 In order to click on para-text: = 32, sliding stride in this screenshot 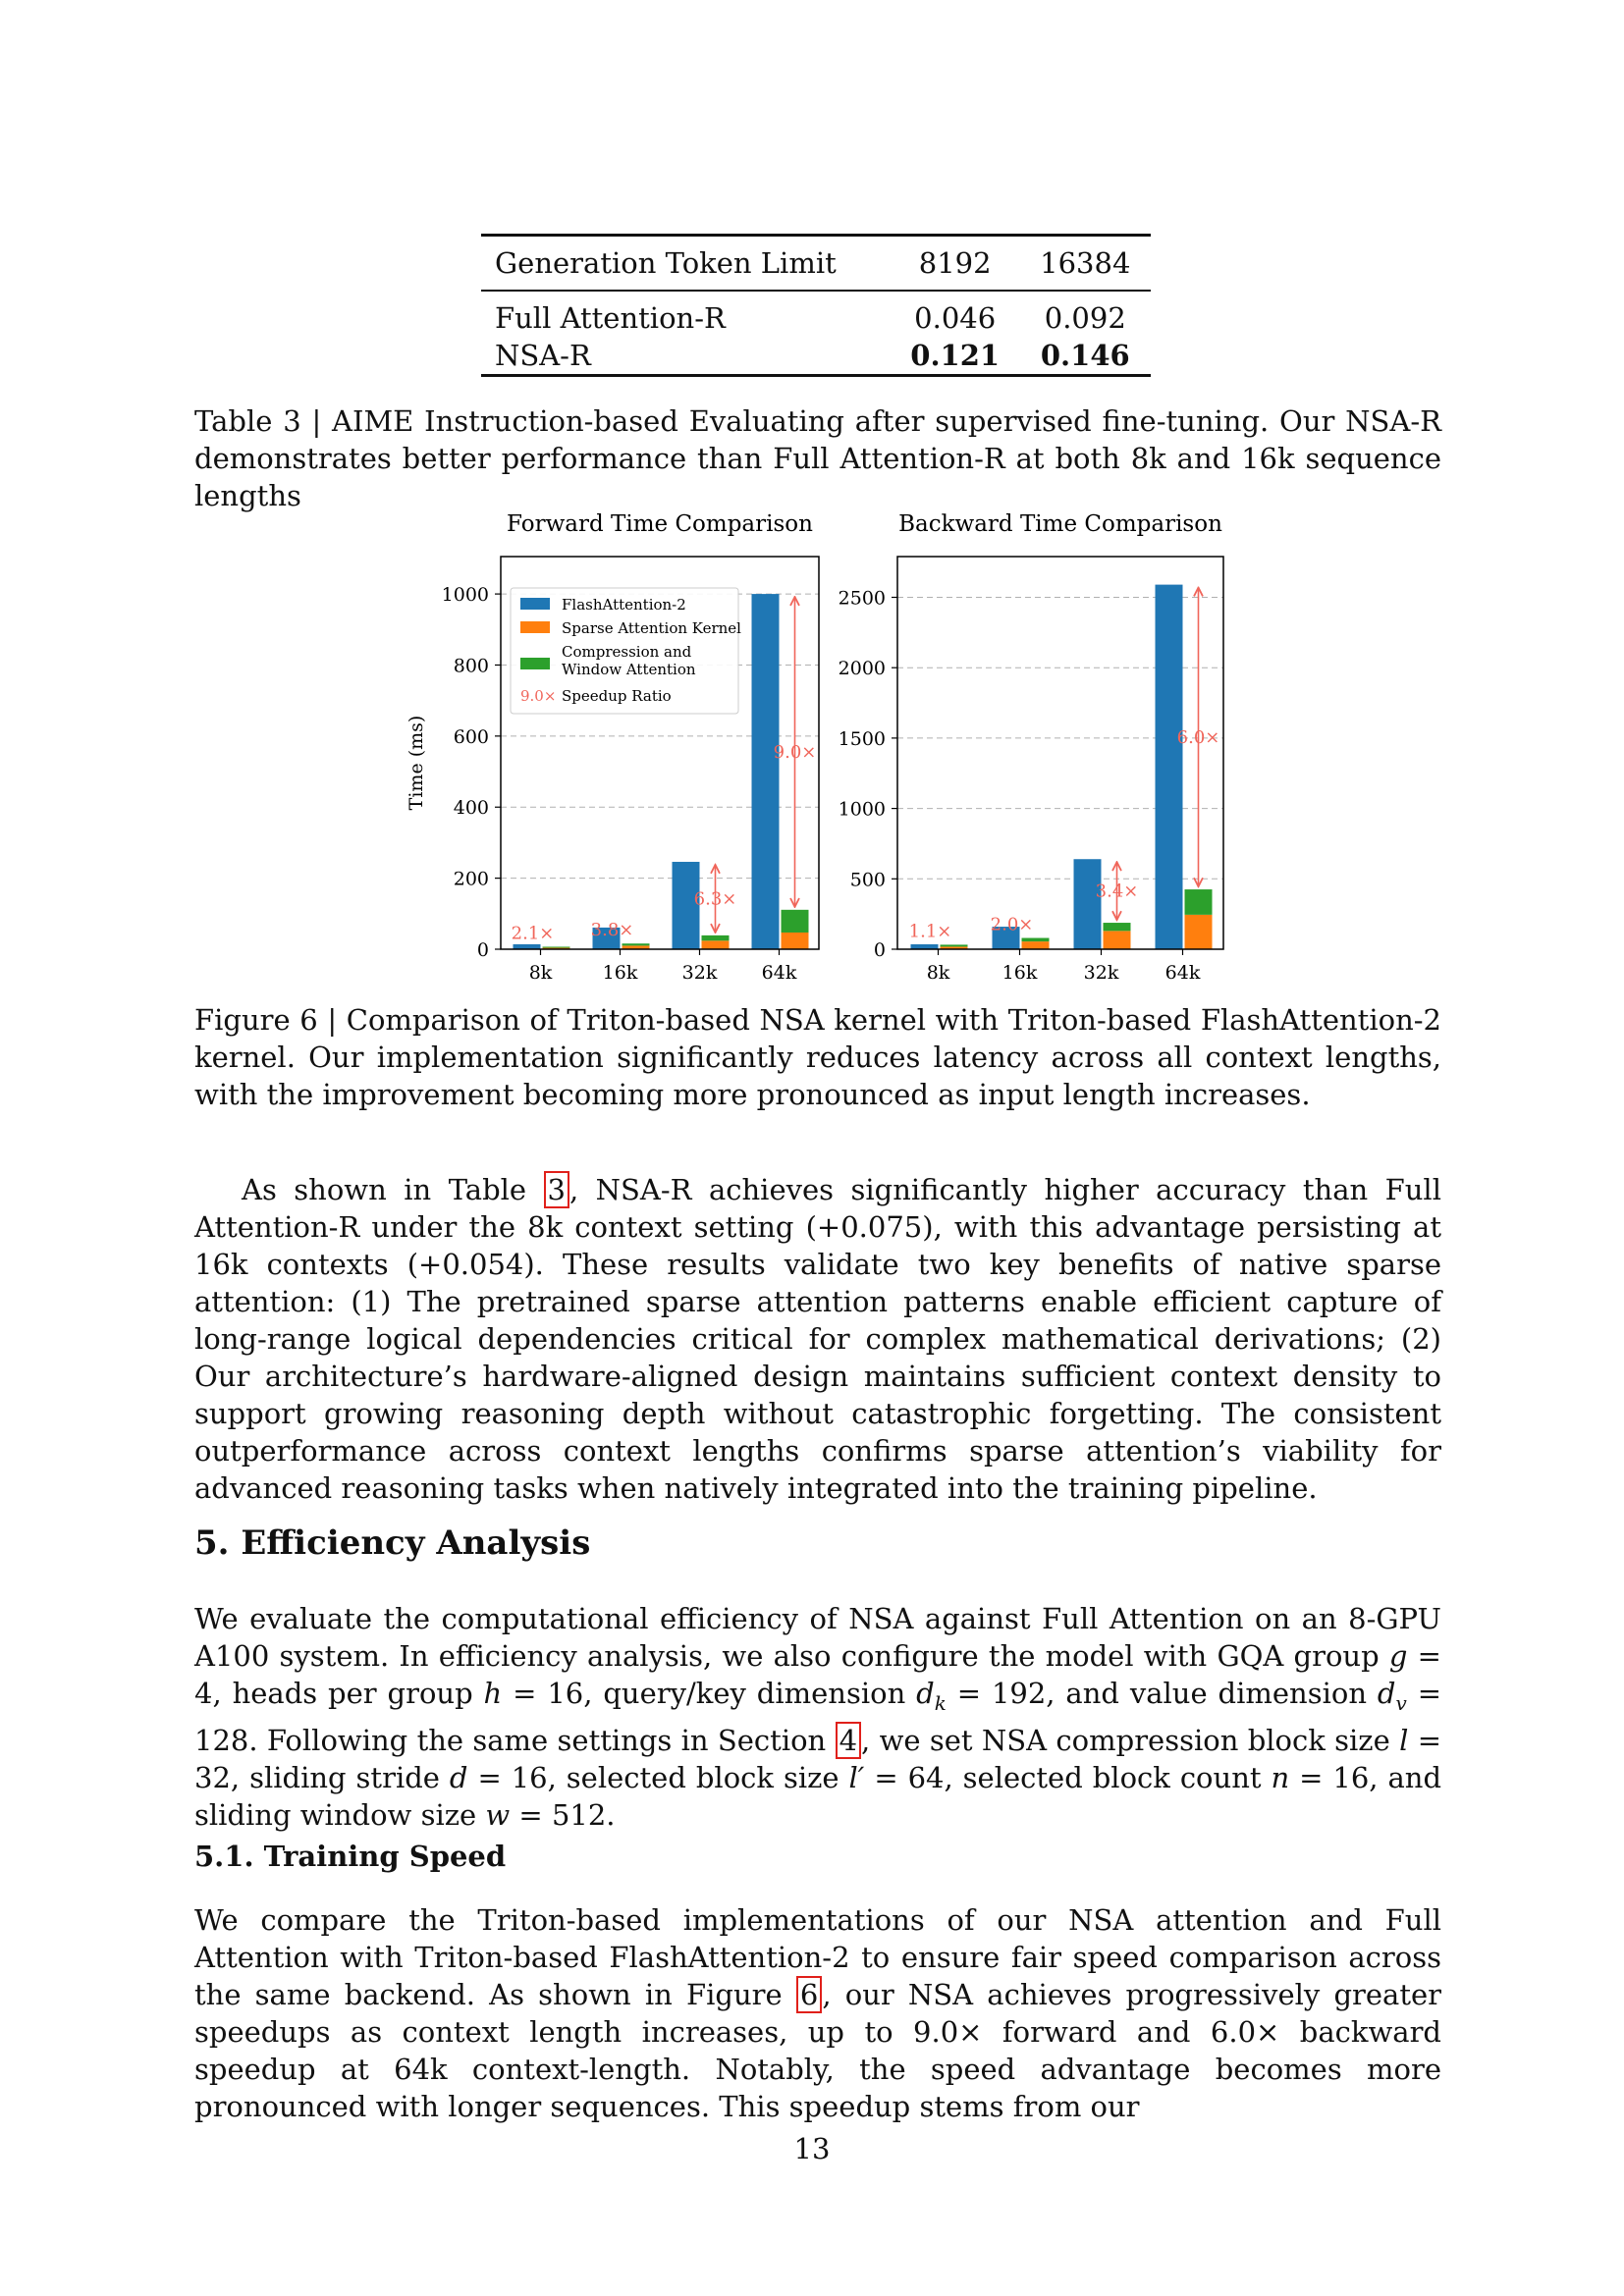, I will do `click(818, 1758)`.